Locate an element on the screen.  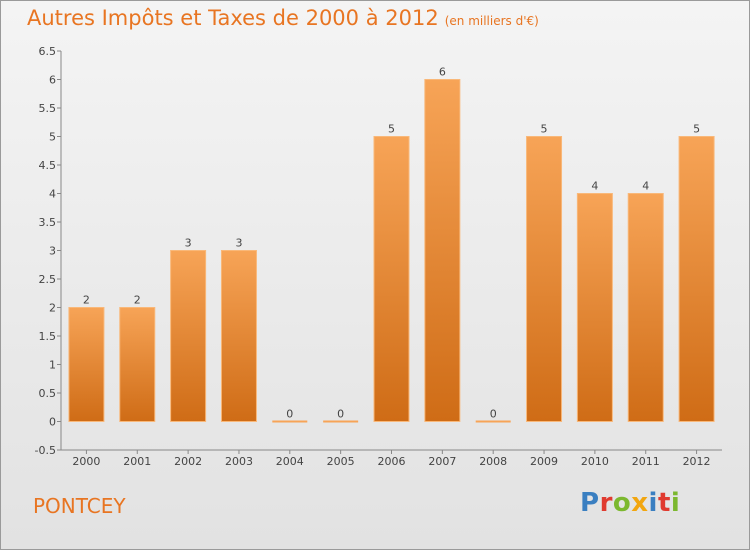
x-tick-label: 2009 is located at coordinates (544, 461).